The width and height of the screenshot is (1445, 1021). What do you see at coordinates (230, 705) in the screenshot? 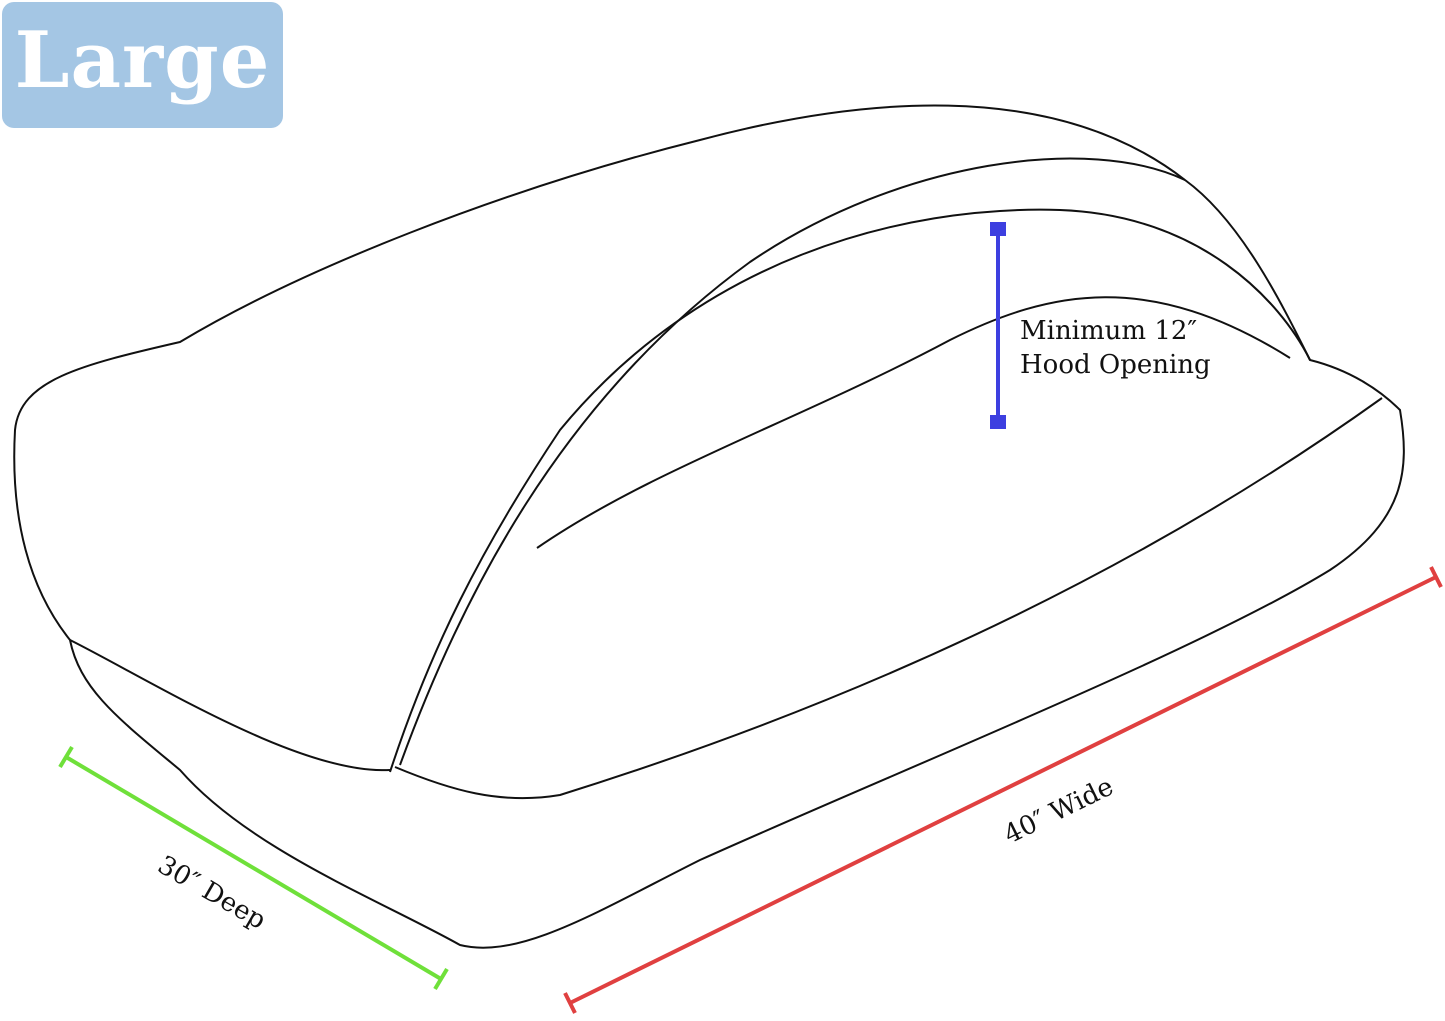
I see `cushion-front-edge` at bounding box center [230, 705].